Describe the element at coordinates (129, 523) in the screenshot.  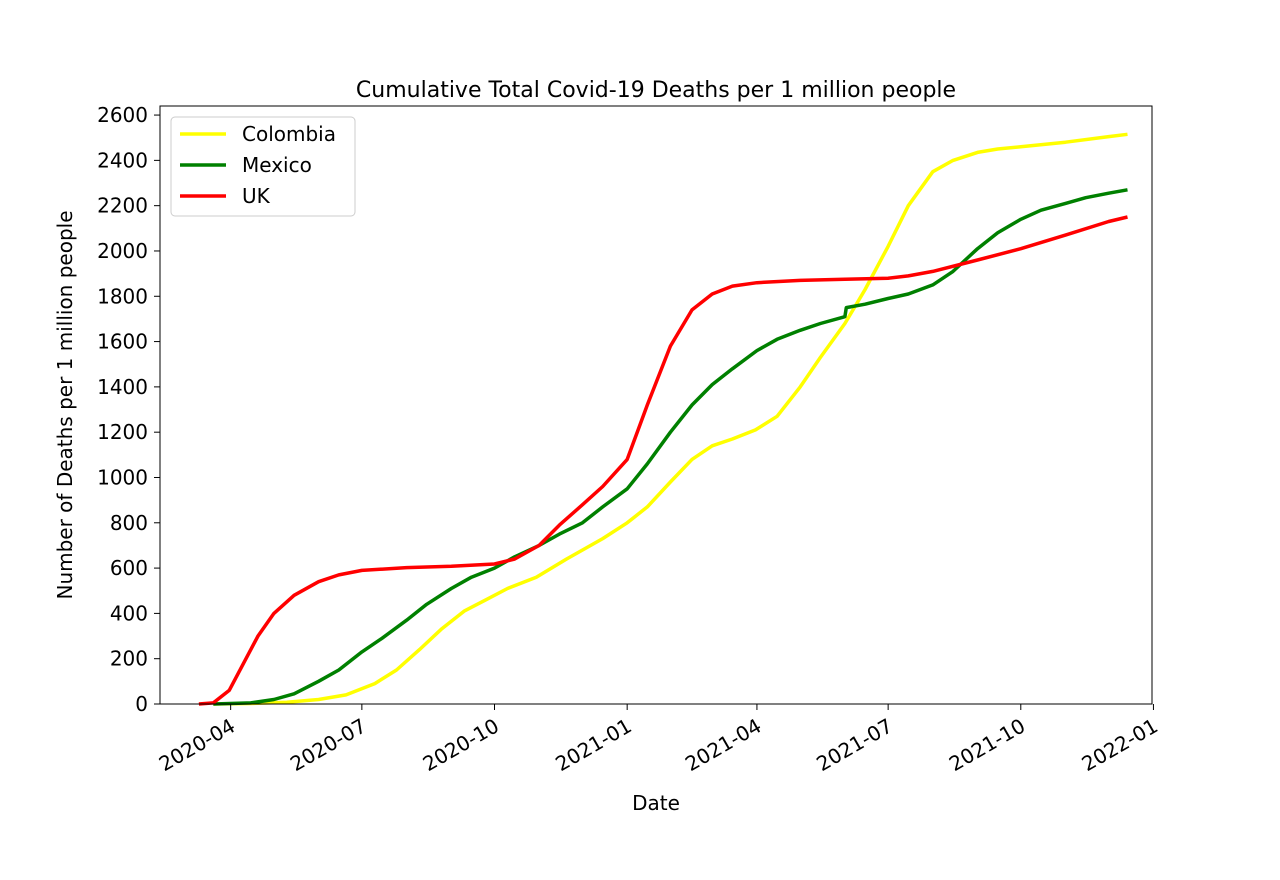
I see `y-tick-label: 800` at that location.